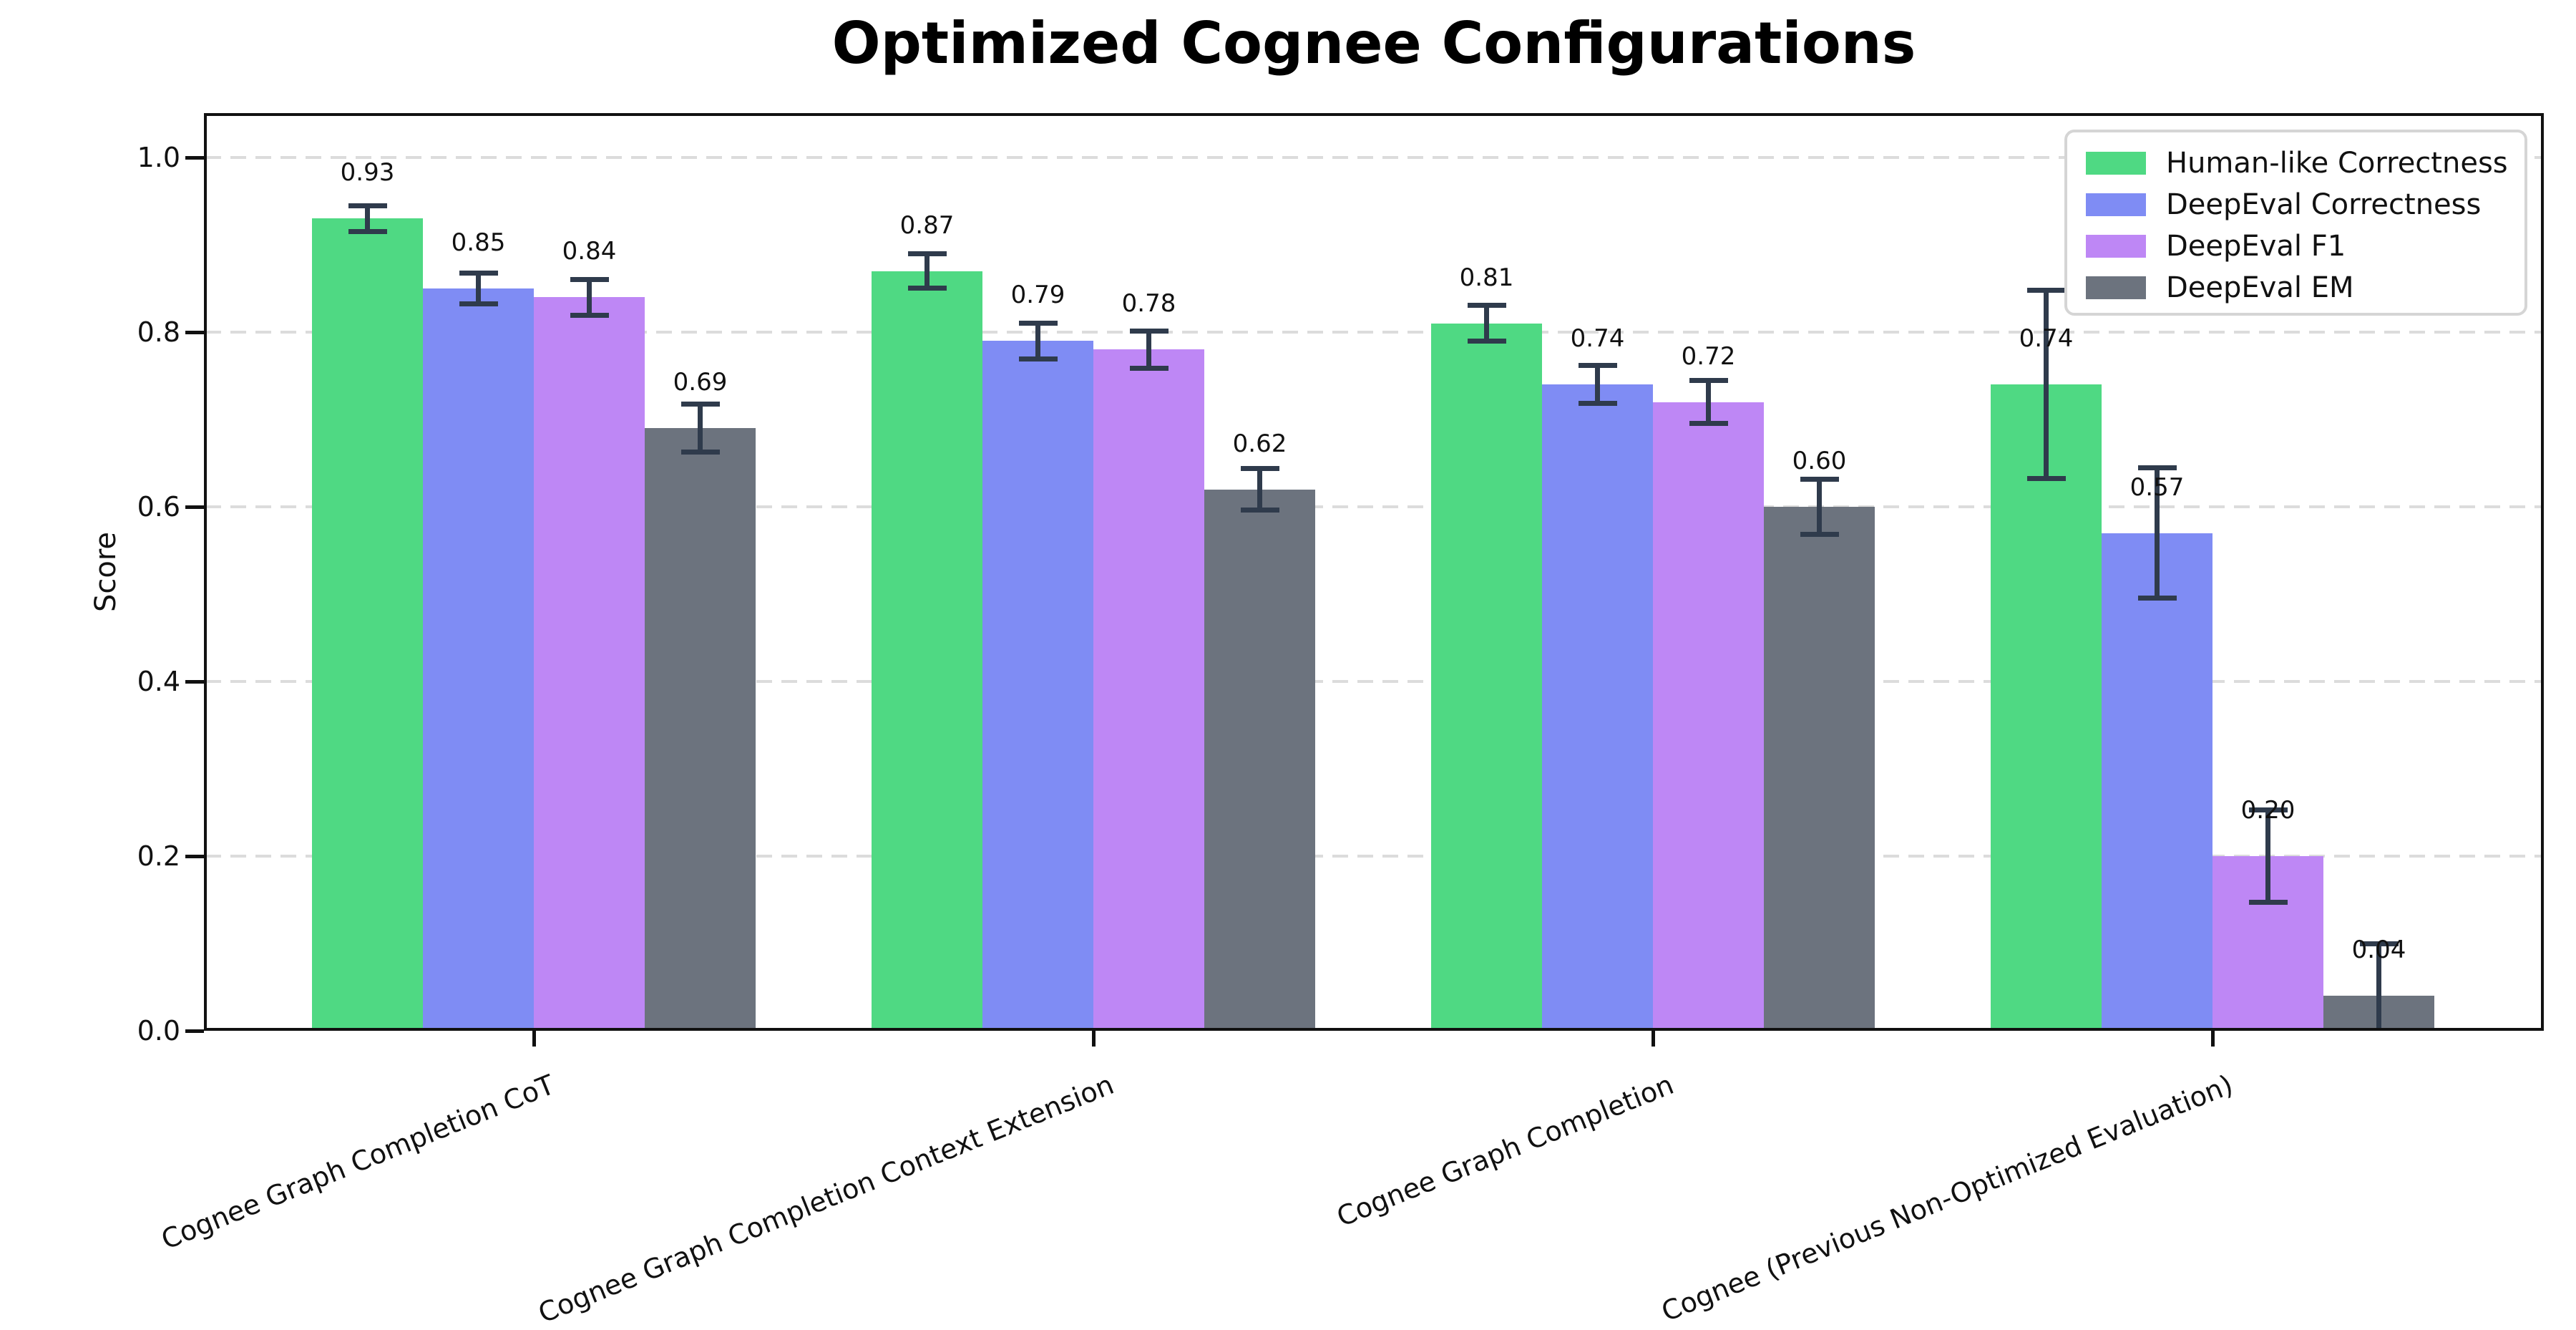 The image size is (2576, 1330). Describe the element at coordinates (158, 681) in the screenshot. I see `y-tick-label-0.4: 0.4` at that location.